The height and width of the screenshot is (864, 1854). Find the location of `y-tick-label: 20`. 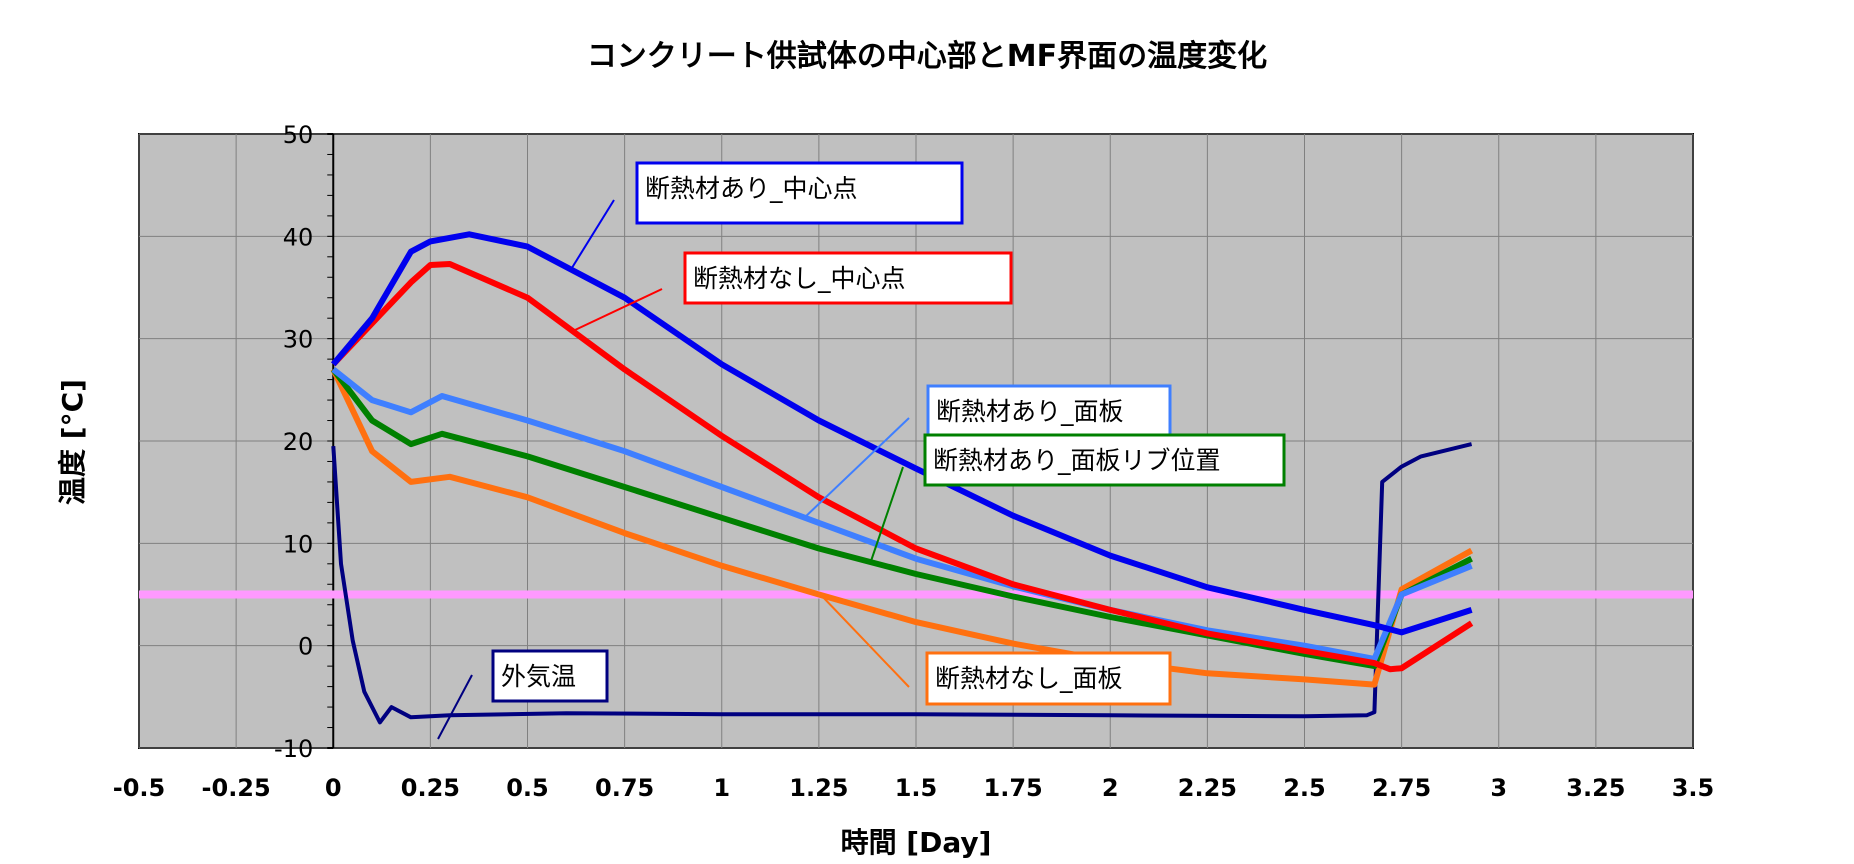

y-tick-label: 20 is located at coordinates (298, 442).